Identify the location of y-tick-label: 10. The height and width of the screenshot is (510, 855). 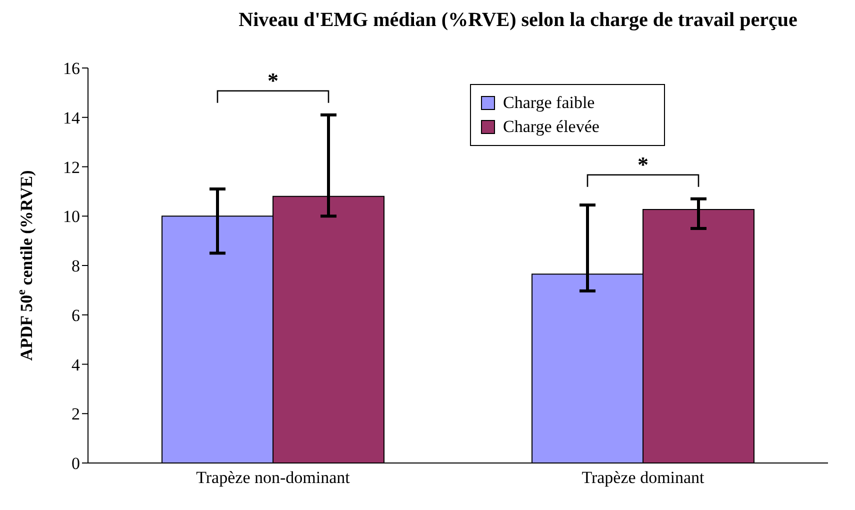
(71, 216).